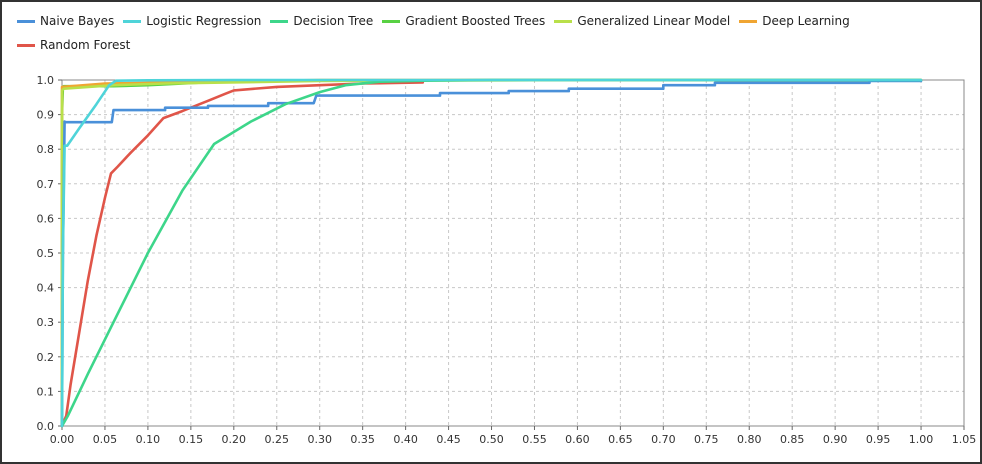 The width and height of the screenshot is (982, 464). Describe the element at coordinates (46, 80) in the screenshot. I see `y-tick-label: 1.0` at that location.